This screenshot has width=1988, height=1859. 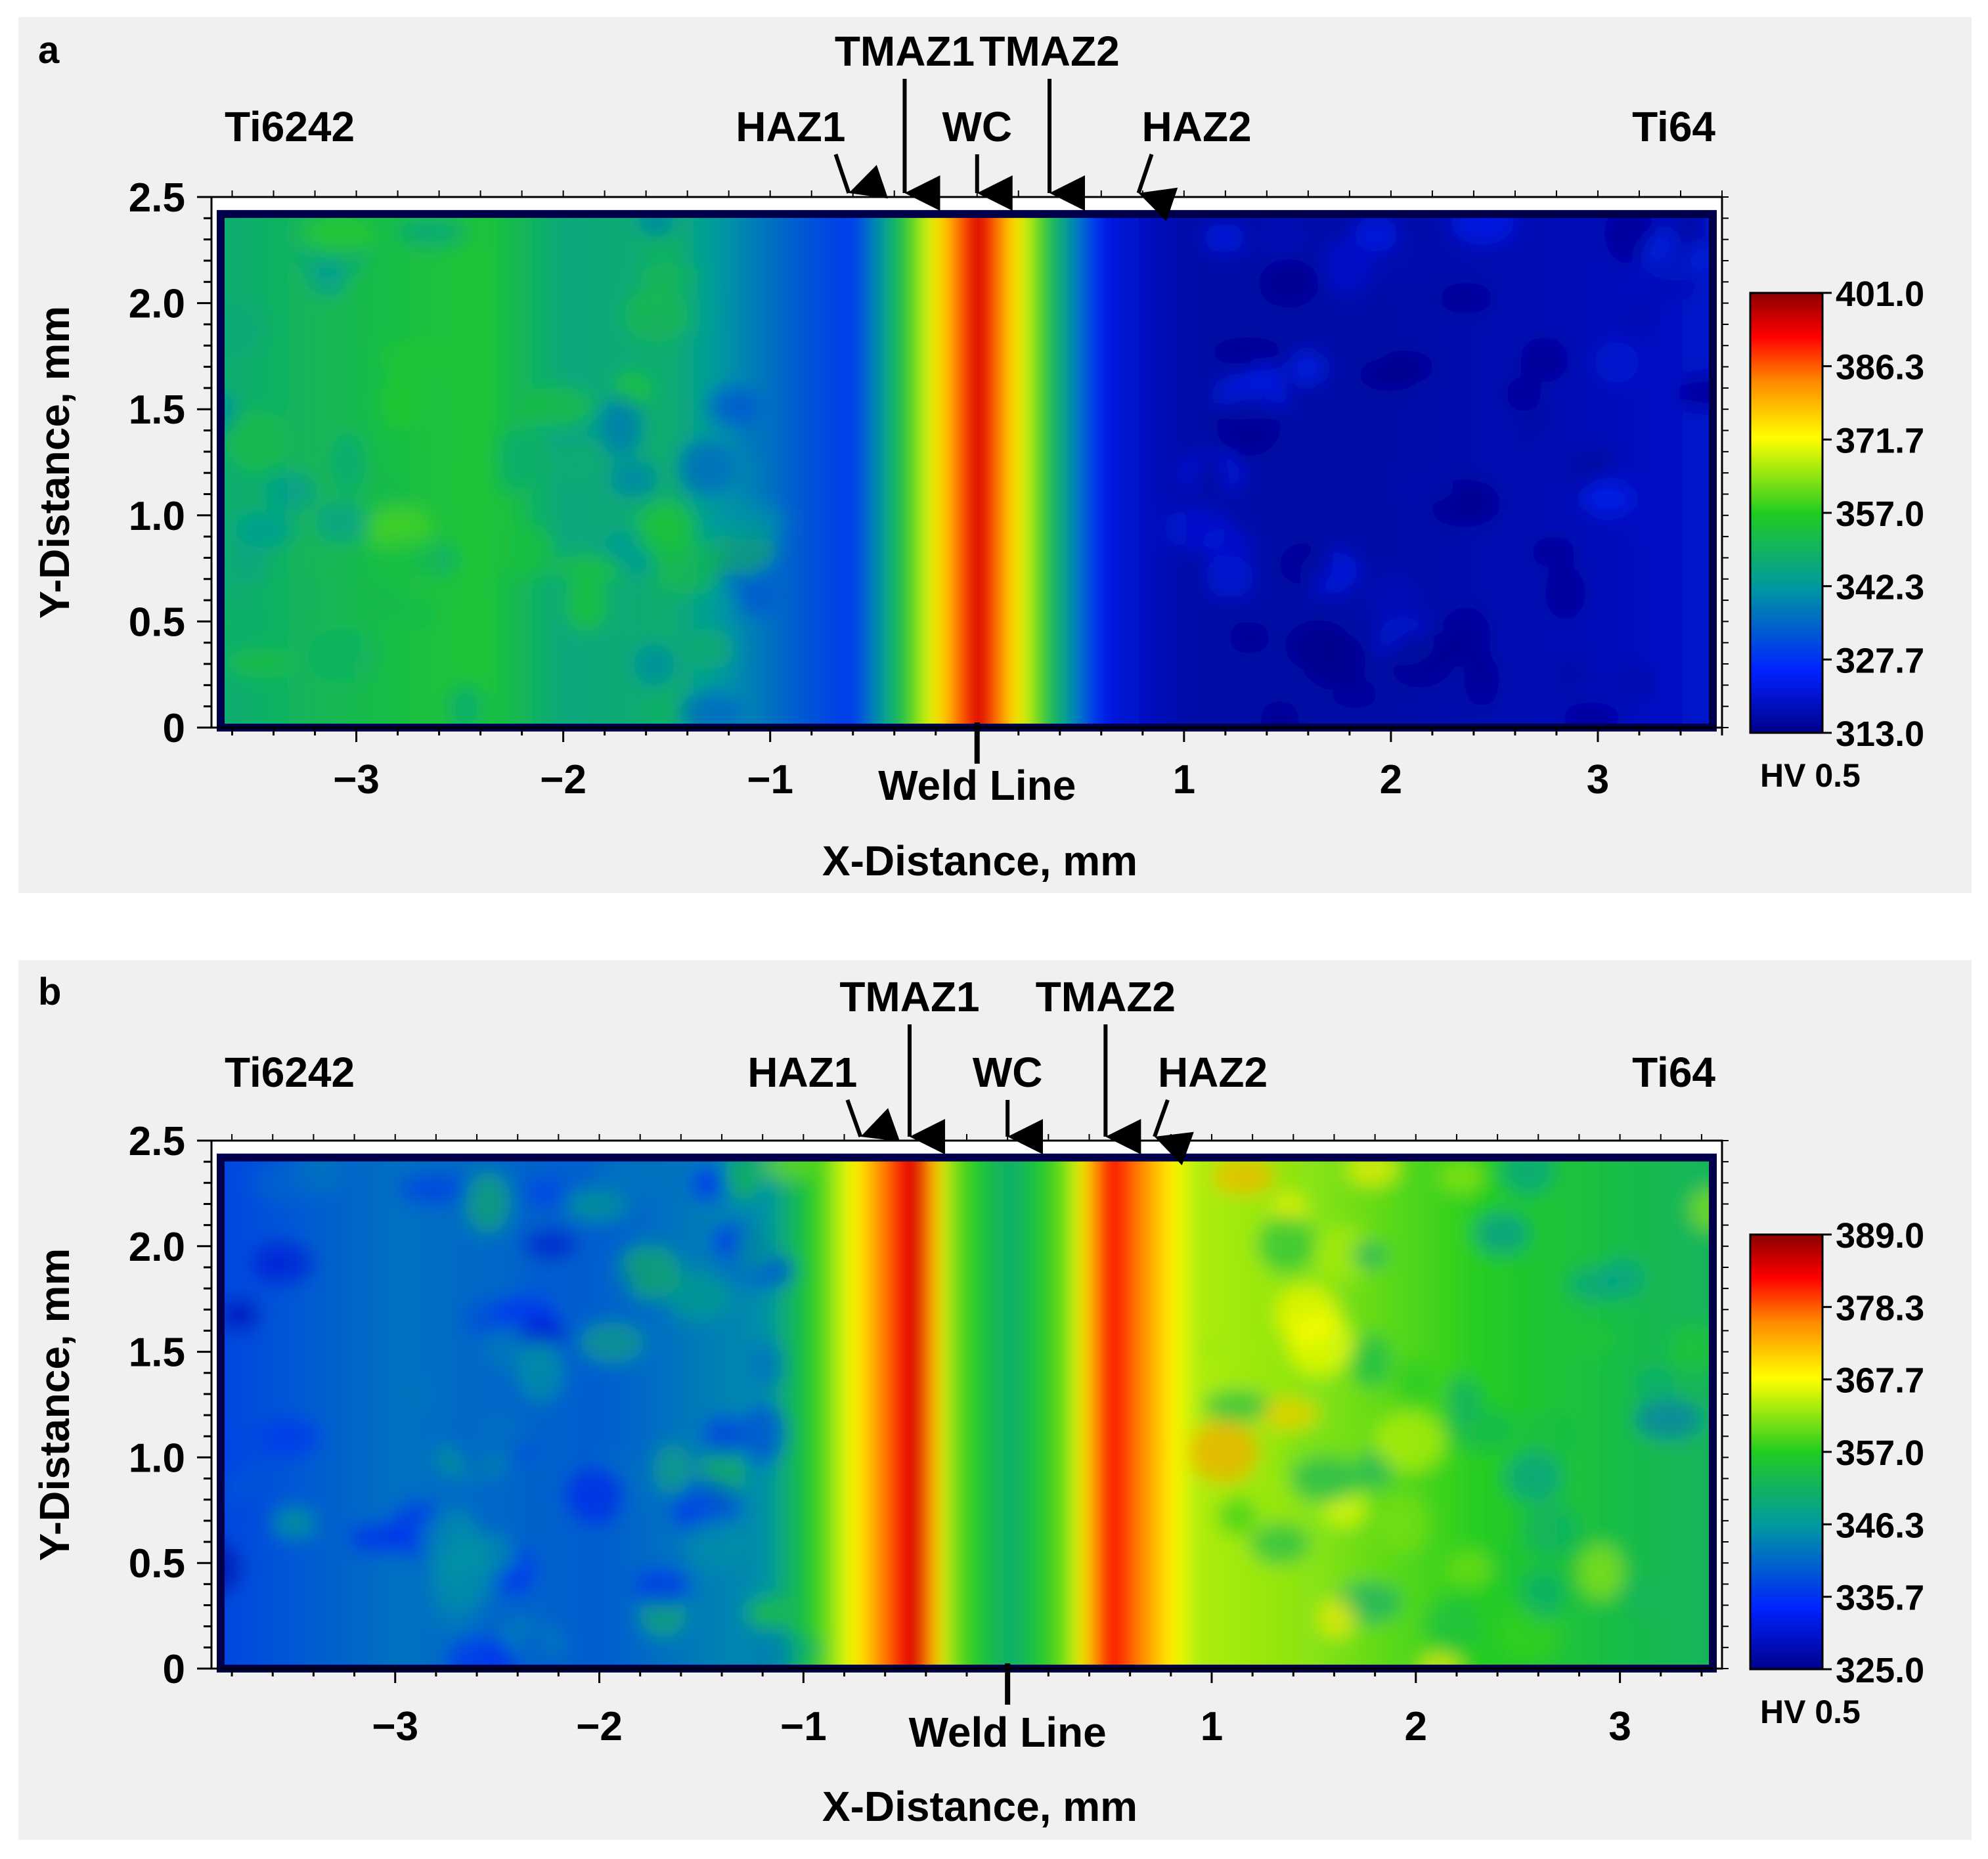 I want to click on panel-b-zone-label-haz1: HAZ1, so click(x=802, y=1072).